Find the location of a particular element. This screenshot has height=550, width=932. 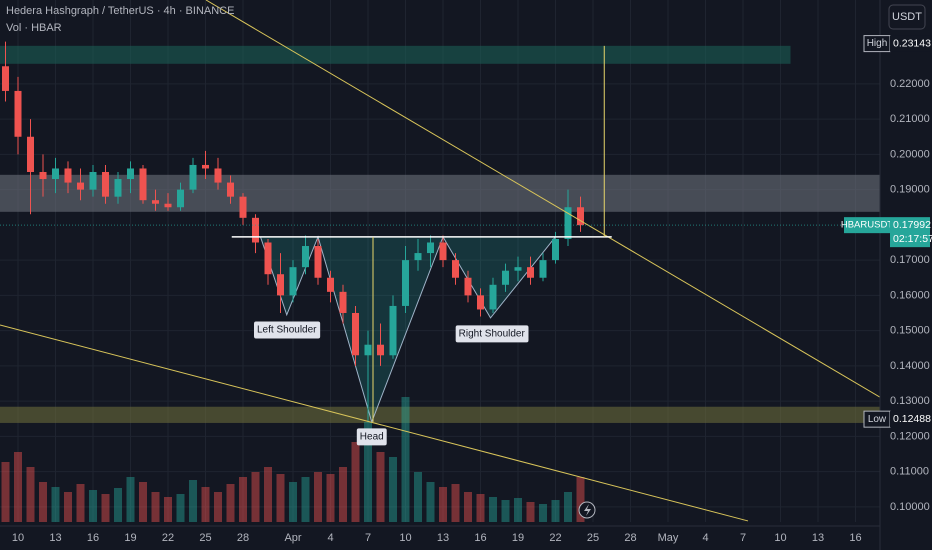

currency-button is located at coordinates (907, 17).